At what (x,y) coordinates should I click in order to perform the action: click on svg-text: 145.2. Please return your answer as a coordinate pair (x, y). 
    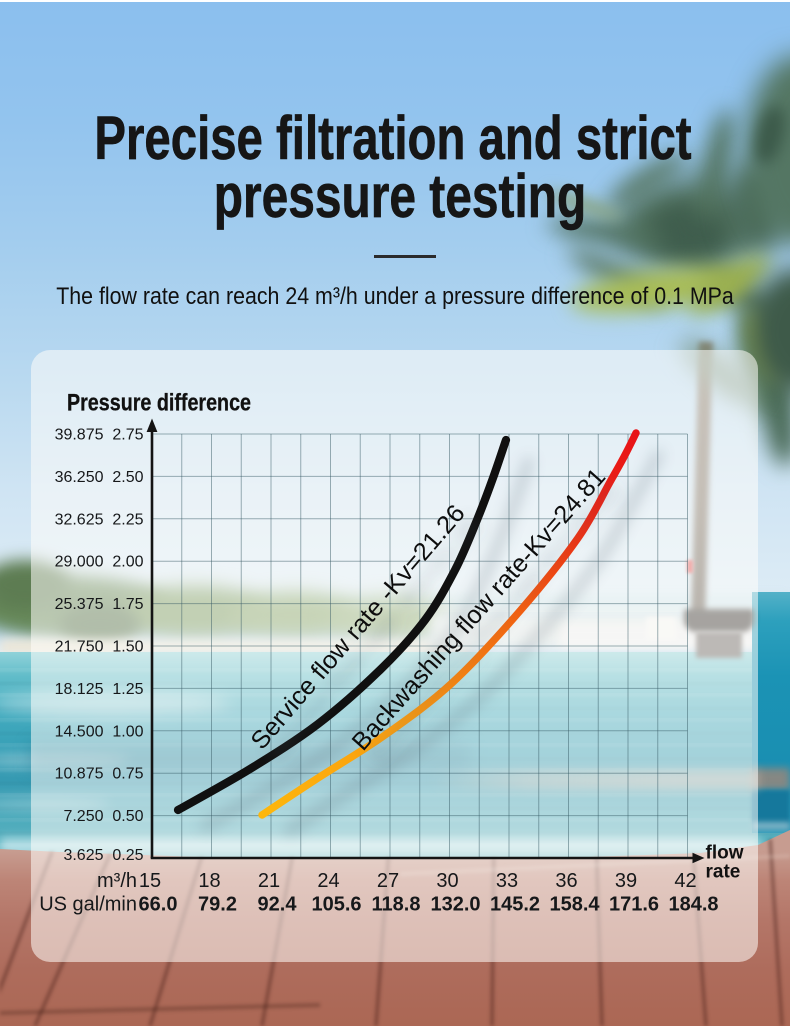
    Looking at the image, I should click on (515, 905).